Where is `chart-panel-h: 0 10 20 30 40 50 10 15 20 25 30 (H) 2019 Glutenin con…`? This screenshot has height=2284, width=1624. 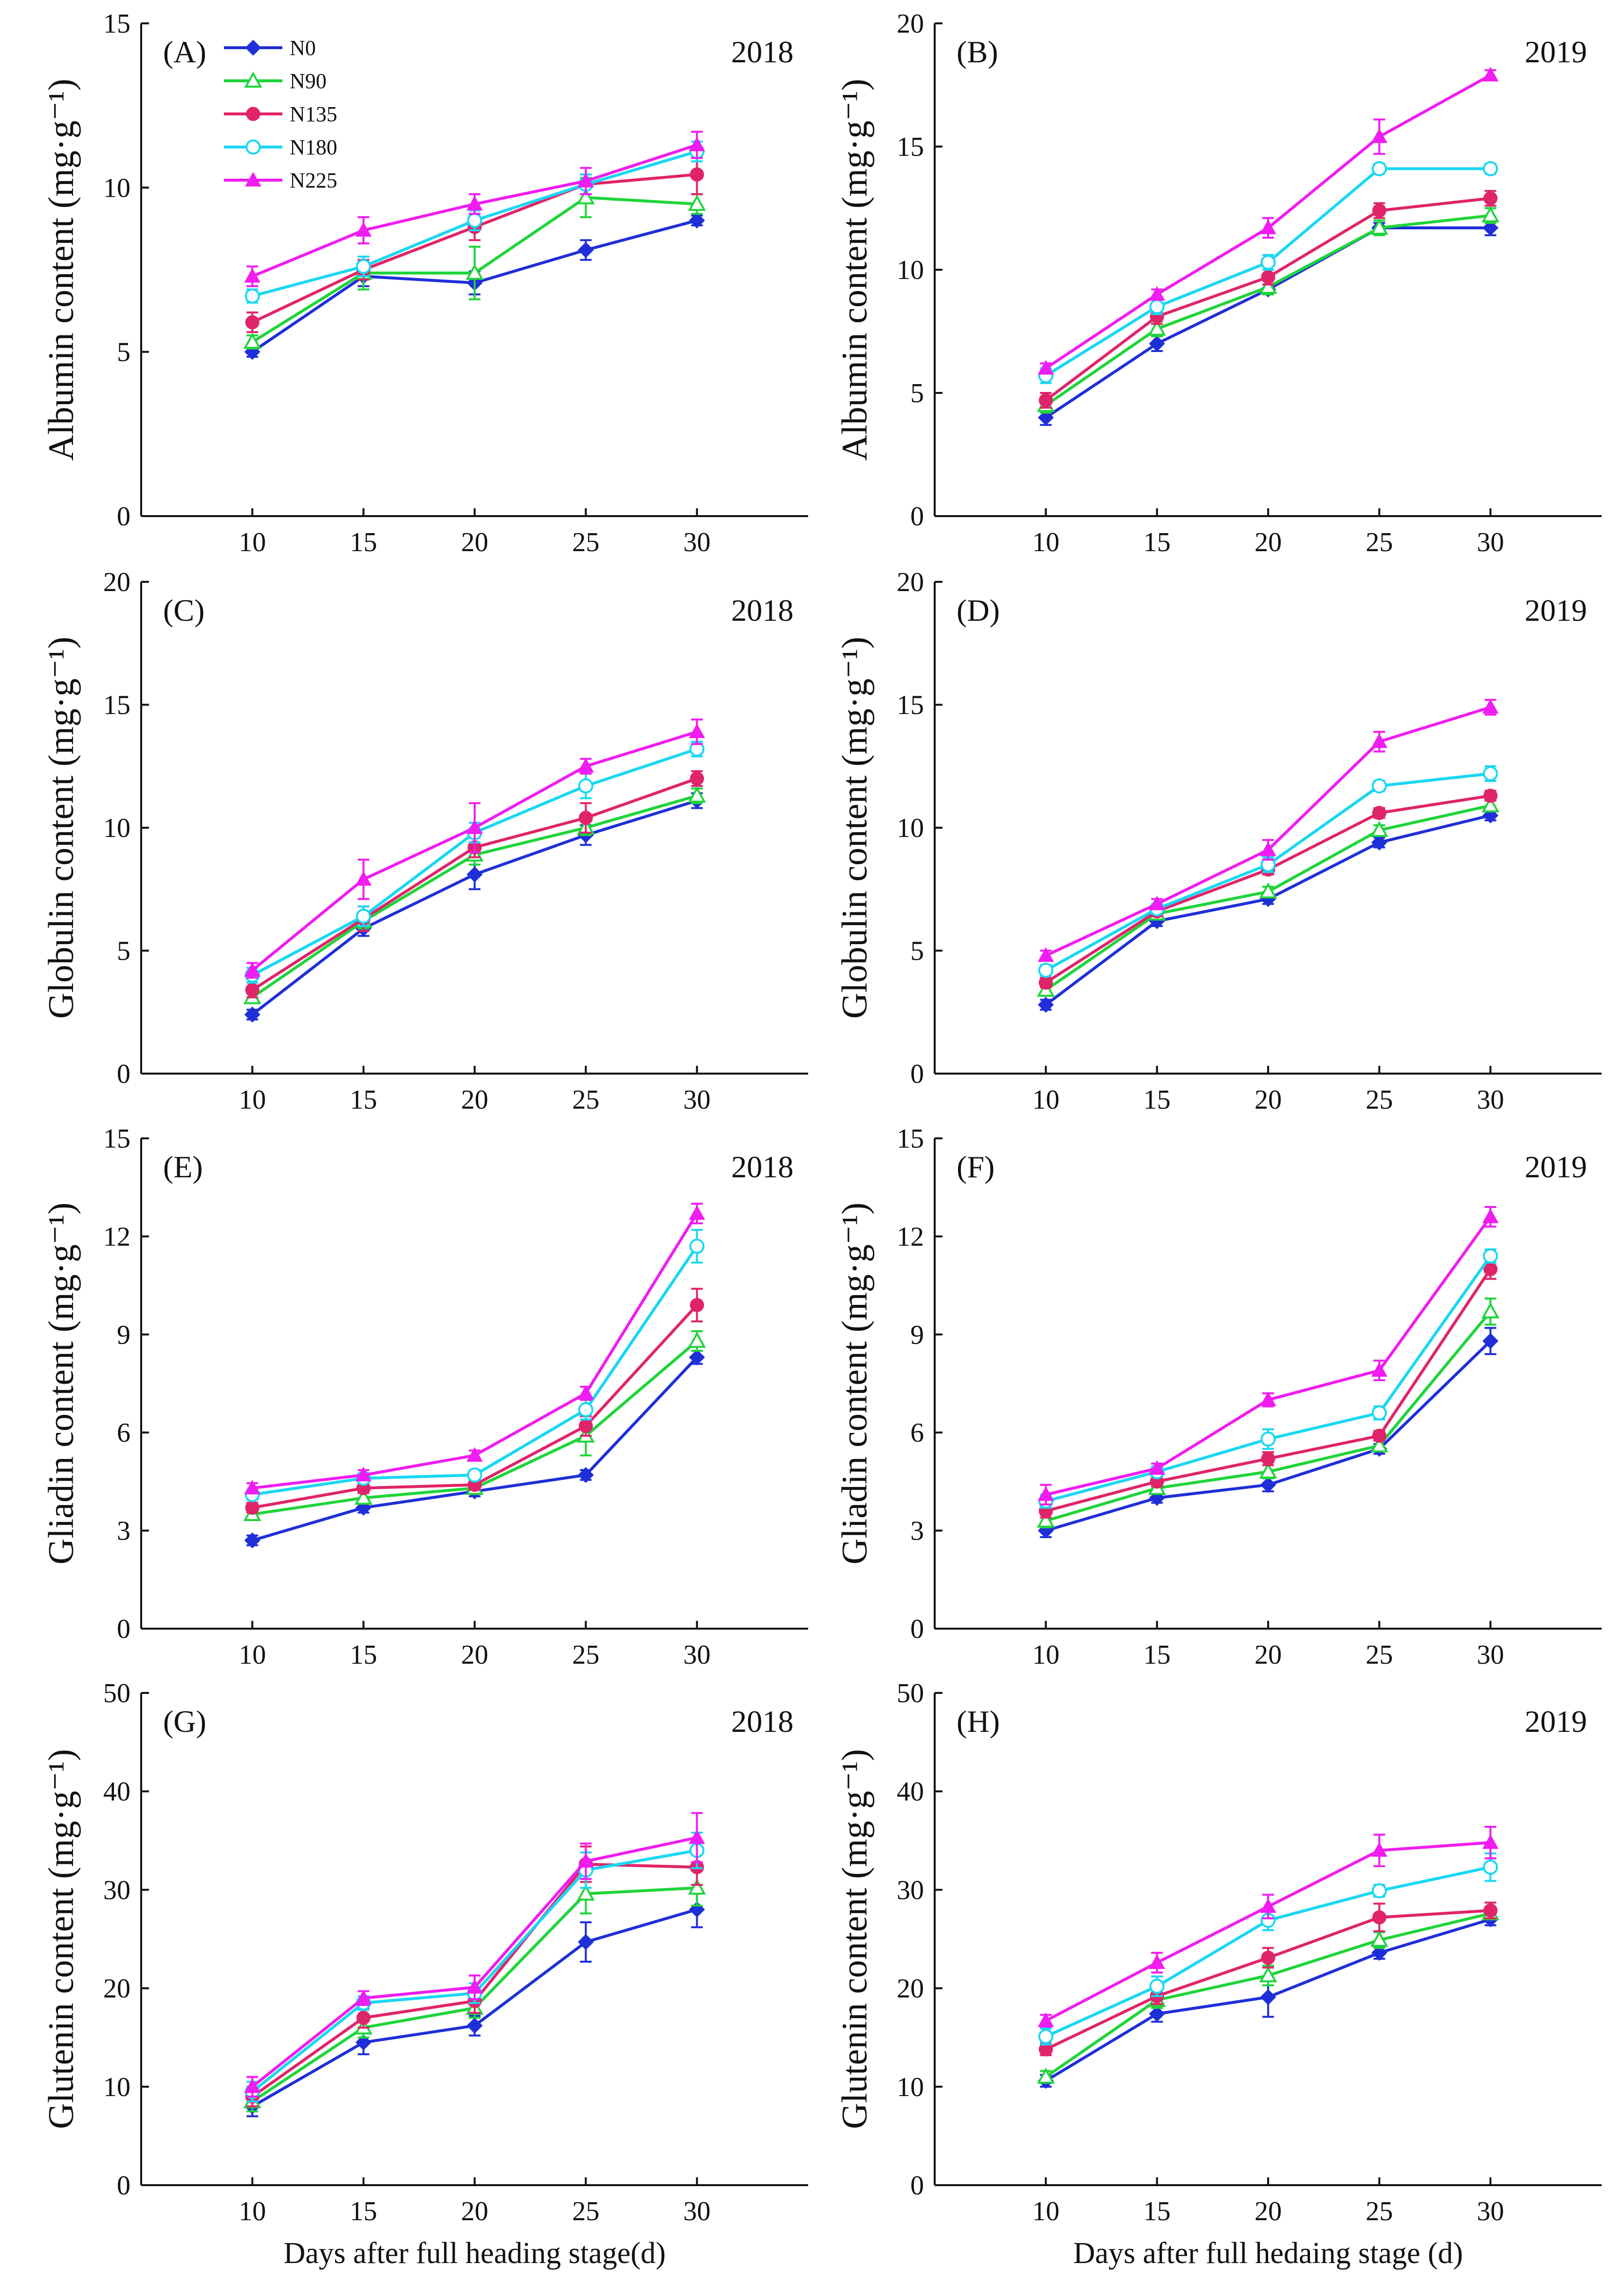 chart-panel-h: 0 10 20 30 40 50 10 15 20 25 30 (H) 2019 Glutenin con… is located at coordinates (1218, 1974).